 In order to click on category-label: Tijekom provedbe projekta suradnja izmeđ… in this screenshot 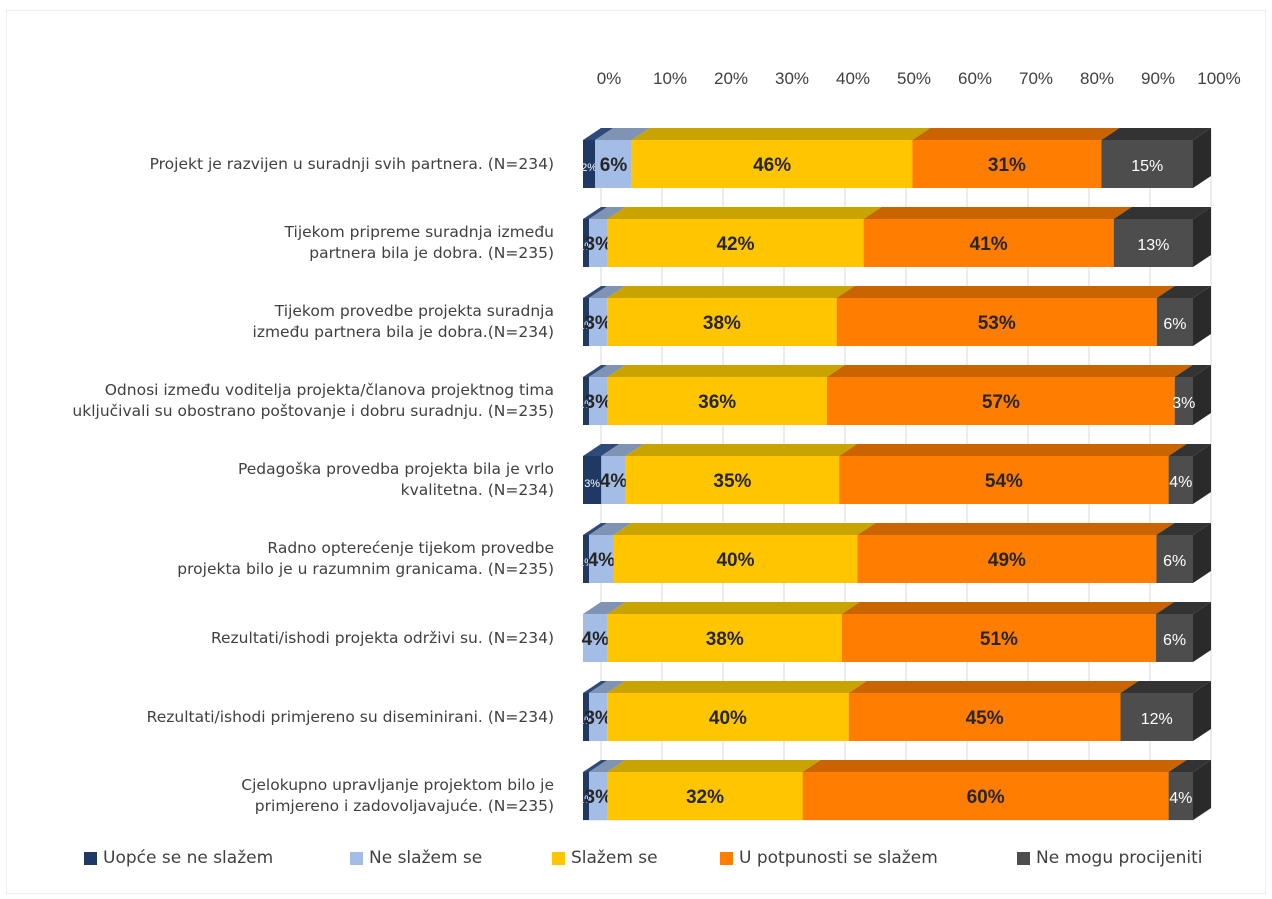, I will do `click(403, 321)`.